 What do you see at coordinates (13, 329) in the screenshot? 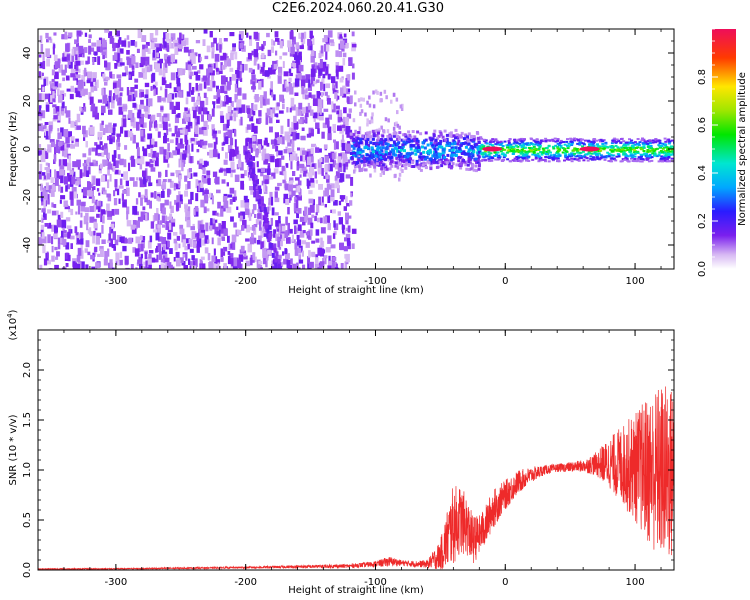
I see `snr-scale-prefix: (x10` at bounding box center [13, 329].